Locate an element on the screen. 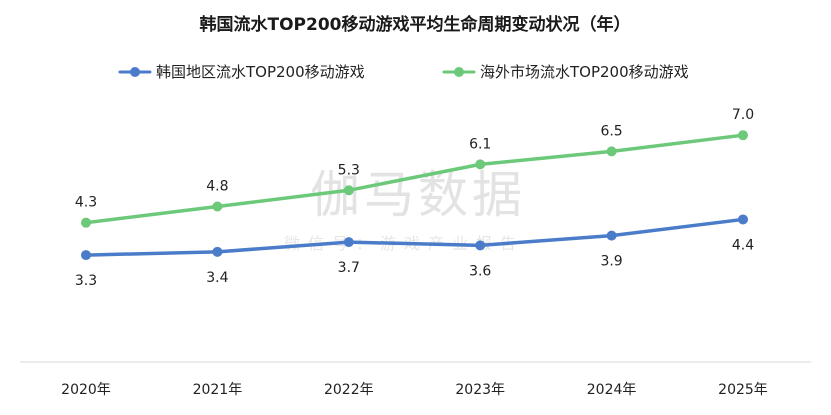 The width and height of the screenshot is (831, 415). series-line is located at coordinates (414, 237).